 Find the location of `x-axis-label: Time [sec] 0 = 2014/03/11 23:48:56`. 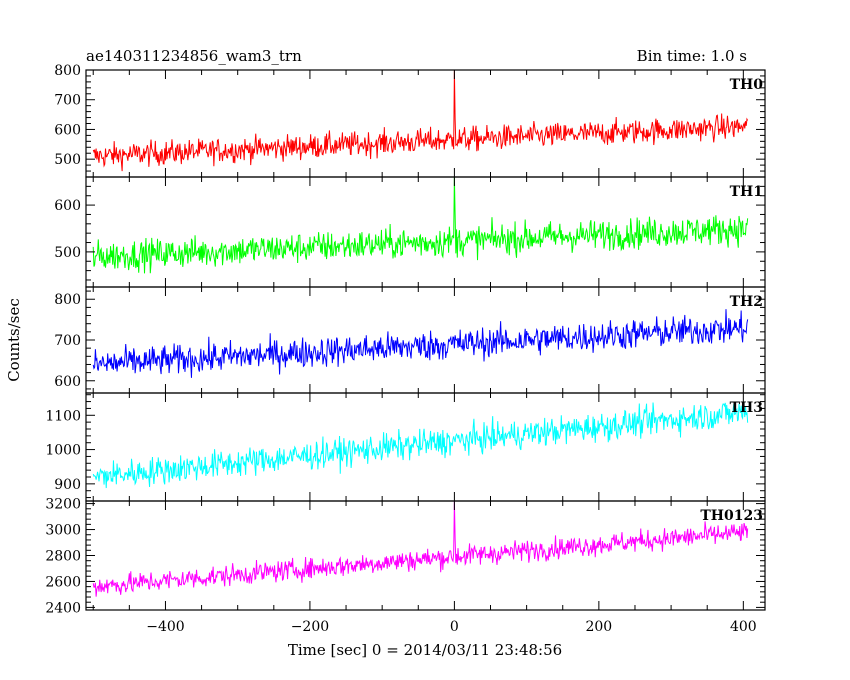

x-axis-label: Time [sec] 0 = 2014/03/11 23:48:56 is located at coordinates (425, 650).